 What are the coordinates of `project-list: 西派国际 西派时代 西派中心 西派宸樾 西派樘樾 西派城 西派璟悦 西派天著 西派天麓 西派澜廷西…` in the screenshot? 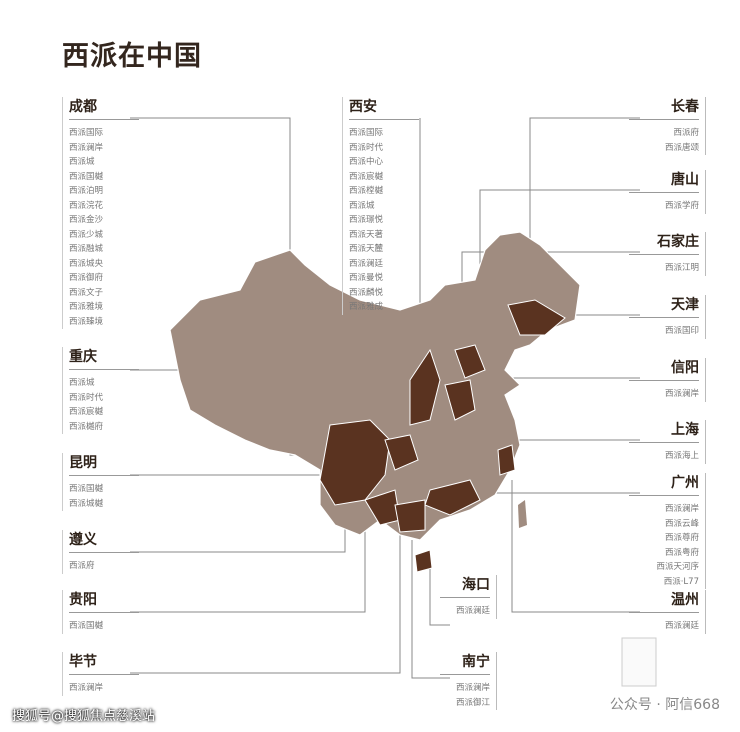 It's located at (384, 220).